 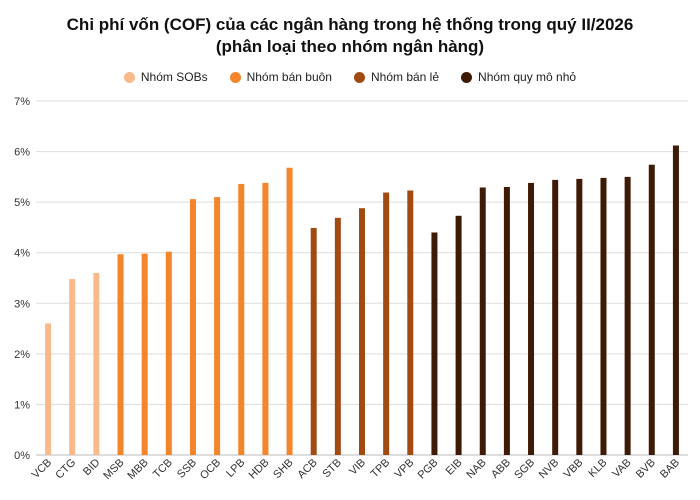 What do you see at coordinates (72, 367) in the screenshot?
I see `bar-ctg` at bounding box center [72, 367].